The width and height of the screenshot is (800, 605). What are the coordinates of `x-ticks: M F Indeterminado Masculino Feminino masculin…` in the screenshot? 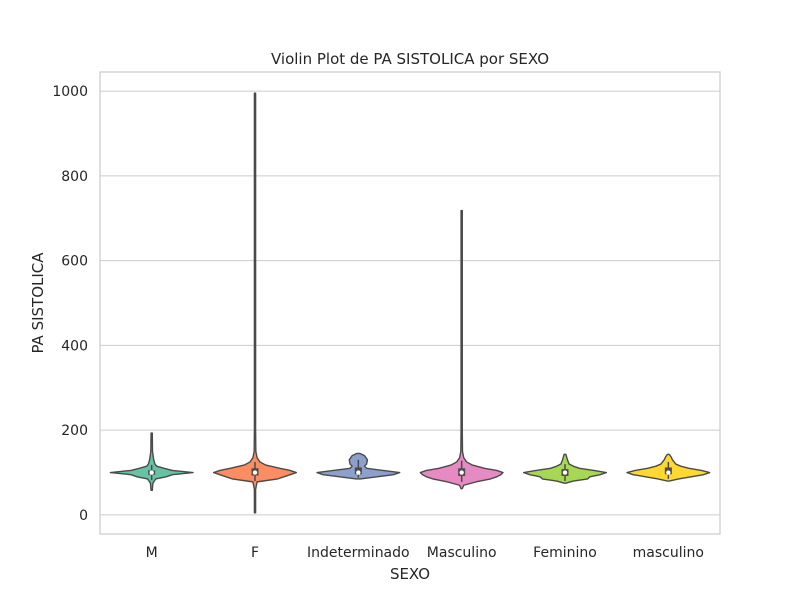 It's located at (425, 553).